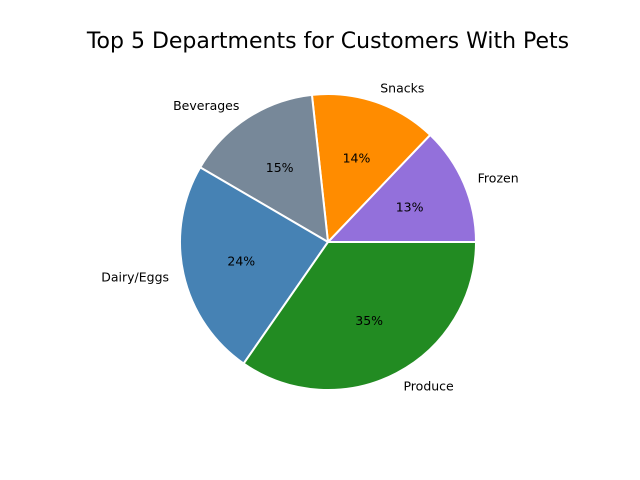 The width and height of the screenshot is (640, 480). Describe the element at coordinates (402, 188) in the screenshot. I see `pie-slice-frozen` at that location.